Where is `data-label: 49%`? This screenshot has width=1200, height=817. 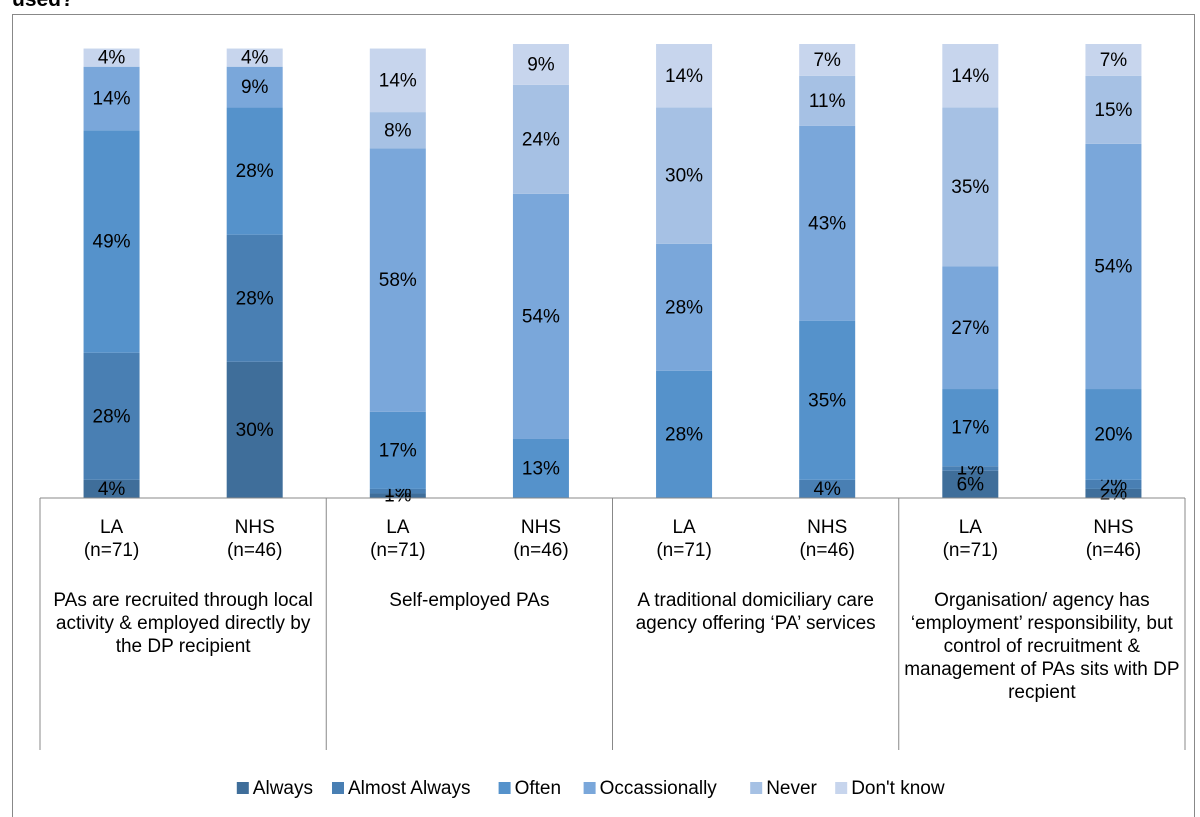 data-label: 49% is located at coordinates (112, 242).